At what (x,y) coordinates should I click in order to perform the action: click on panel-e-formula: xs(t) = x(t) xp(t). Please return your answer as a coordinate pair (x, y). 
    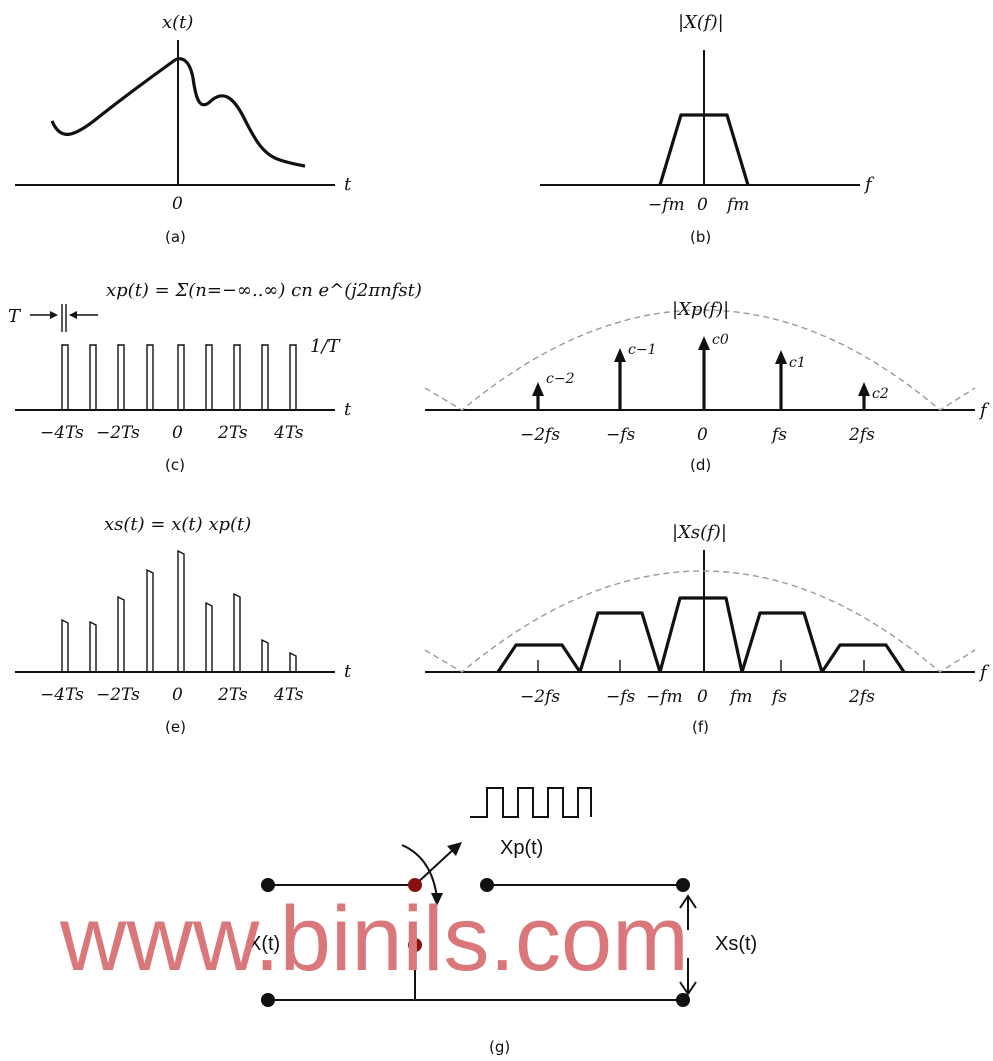
    Looking at the image, I should click on (177, 524).